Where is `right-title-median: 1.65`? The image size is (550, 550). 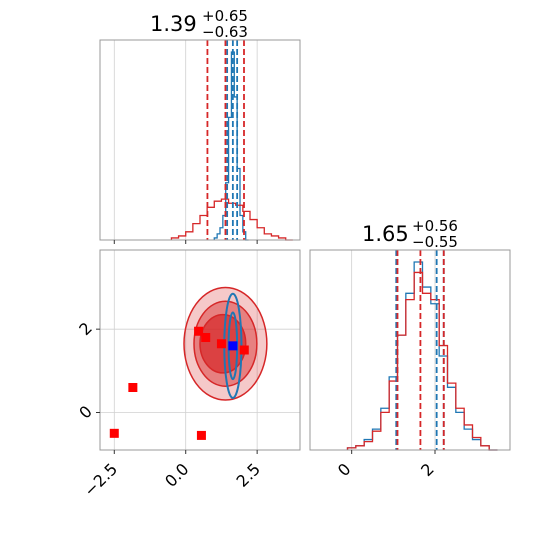 right-title-median: 1.65 is located at coordinates (385, 234).